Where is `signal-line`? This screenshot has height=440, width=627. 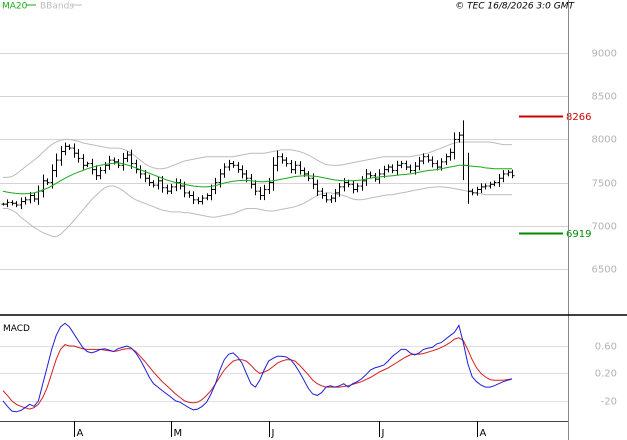
signal-line is located at coordinates (257, 373).